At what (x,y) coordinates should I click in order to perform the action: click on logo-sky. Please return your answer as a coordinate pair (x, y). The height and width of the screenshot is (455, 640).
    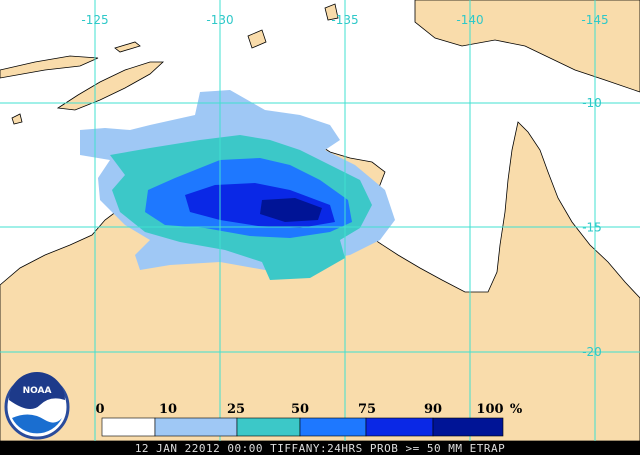
    Looking at the image, I should click on (37, 390).